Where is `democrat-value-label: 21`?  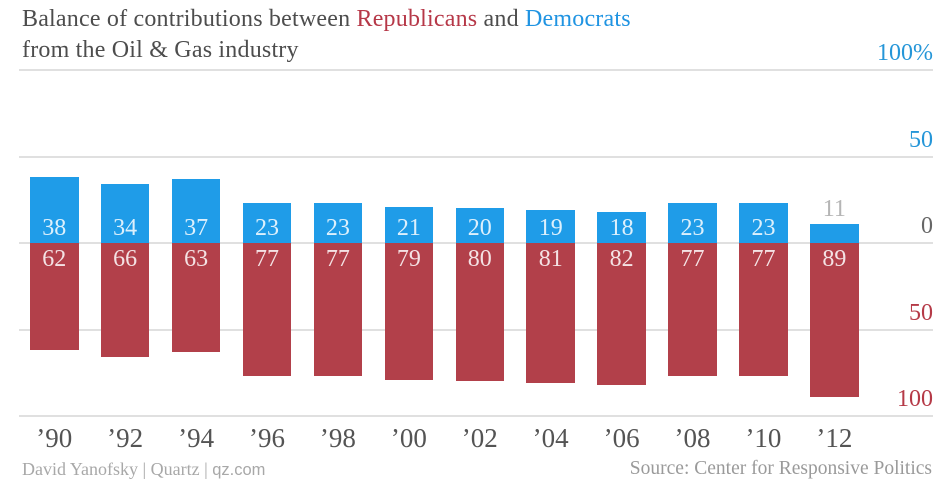 democrat-value-label: 21 is located at coordinates (408, 228).